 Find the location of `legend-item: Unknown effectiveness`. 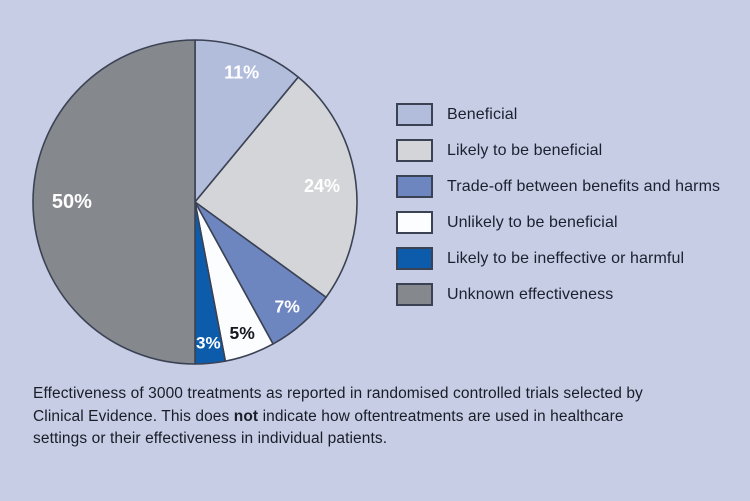

legend-item: Unknown effectiveness is located at coordinates (558, 294).